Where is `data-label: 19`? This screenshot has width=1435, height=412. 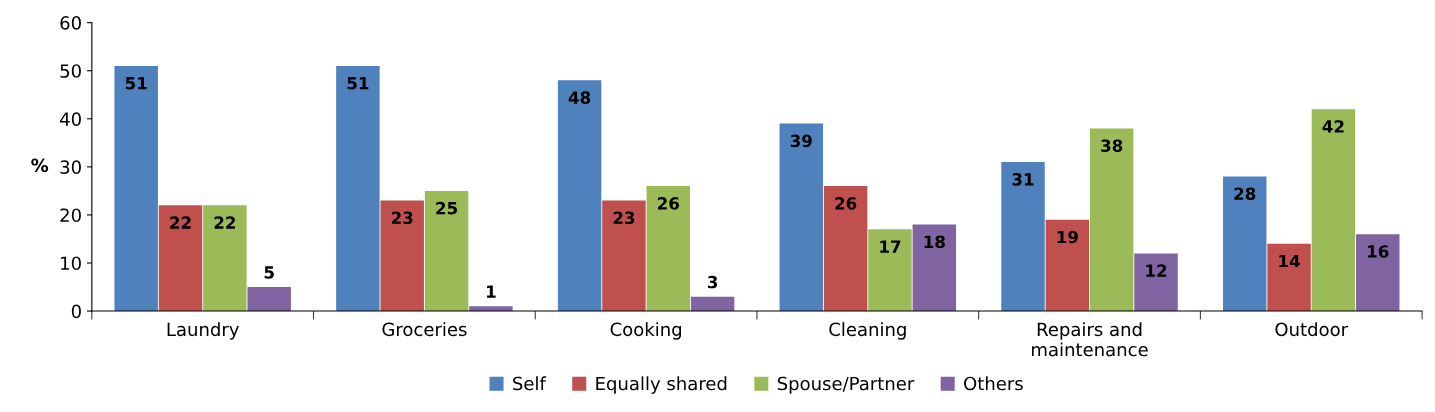
data-label: 19 is located at coordinates (1067, 237).